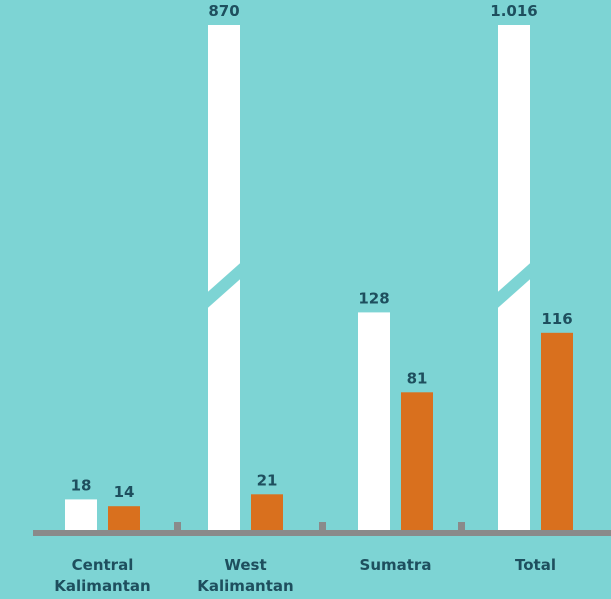  What do you see at coordinates (322, 533) in the screenshot?
I see `x-axis-baseline` at bounding box center [322, 533].